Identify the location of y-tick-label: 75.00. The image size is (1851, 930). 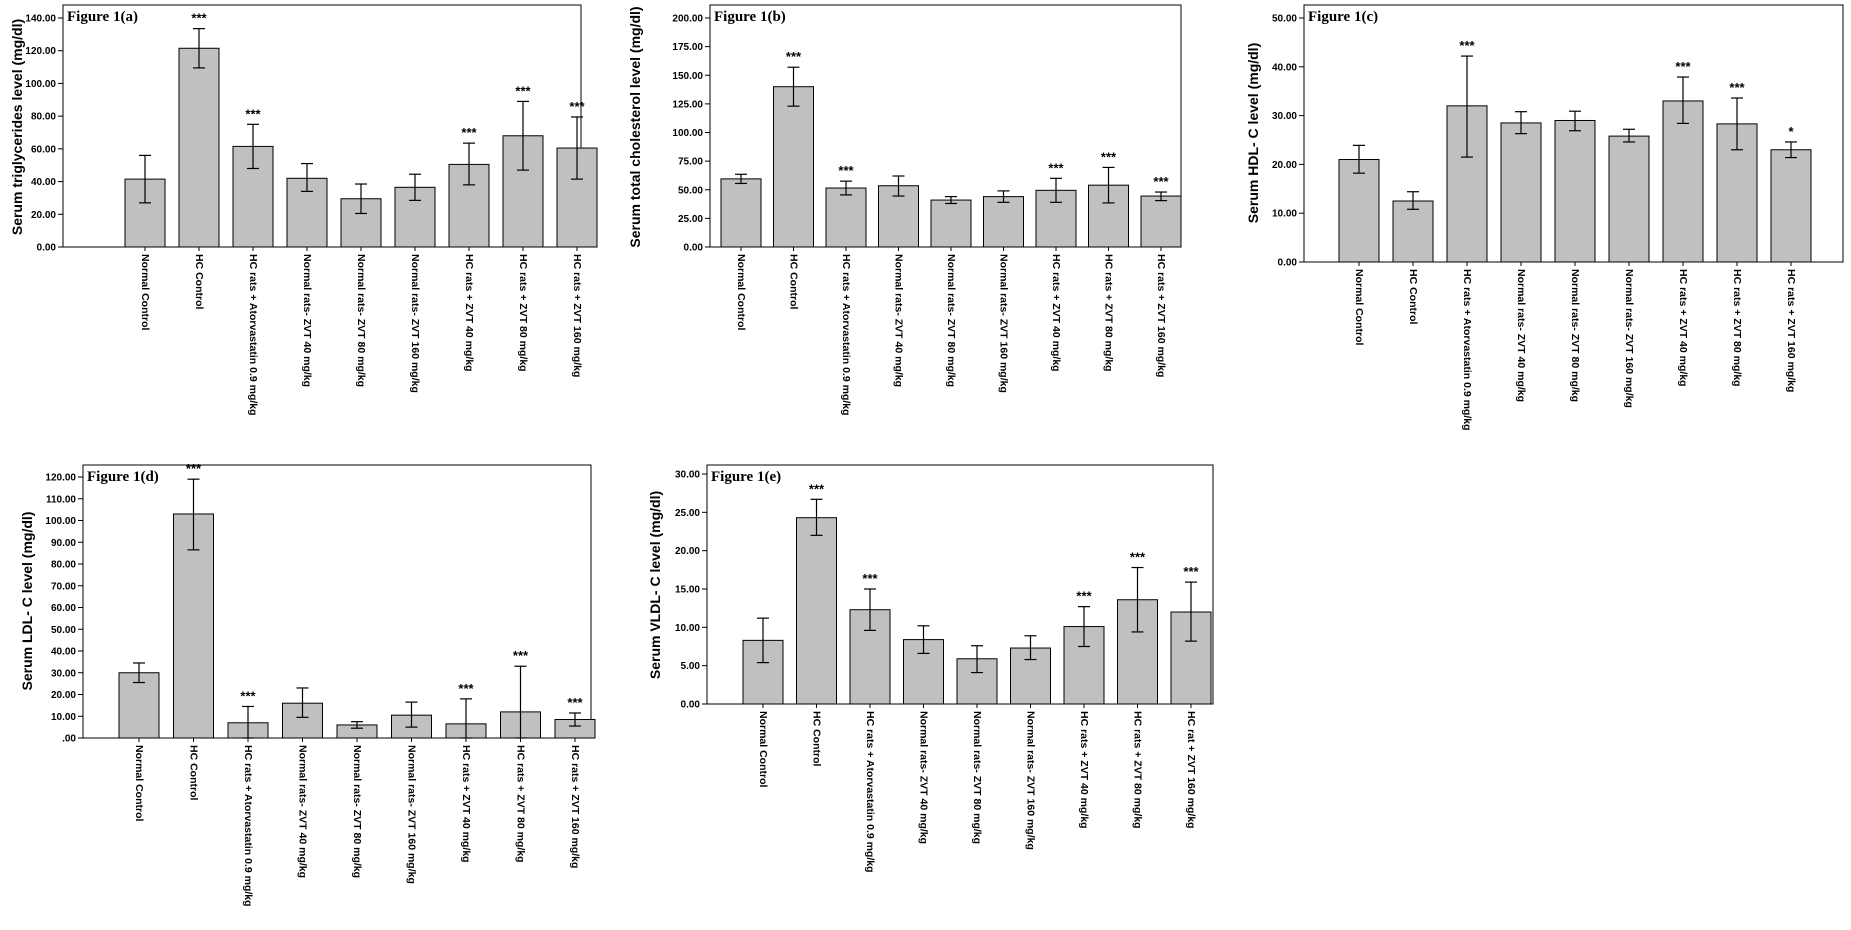
(690, 162).